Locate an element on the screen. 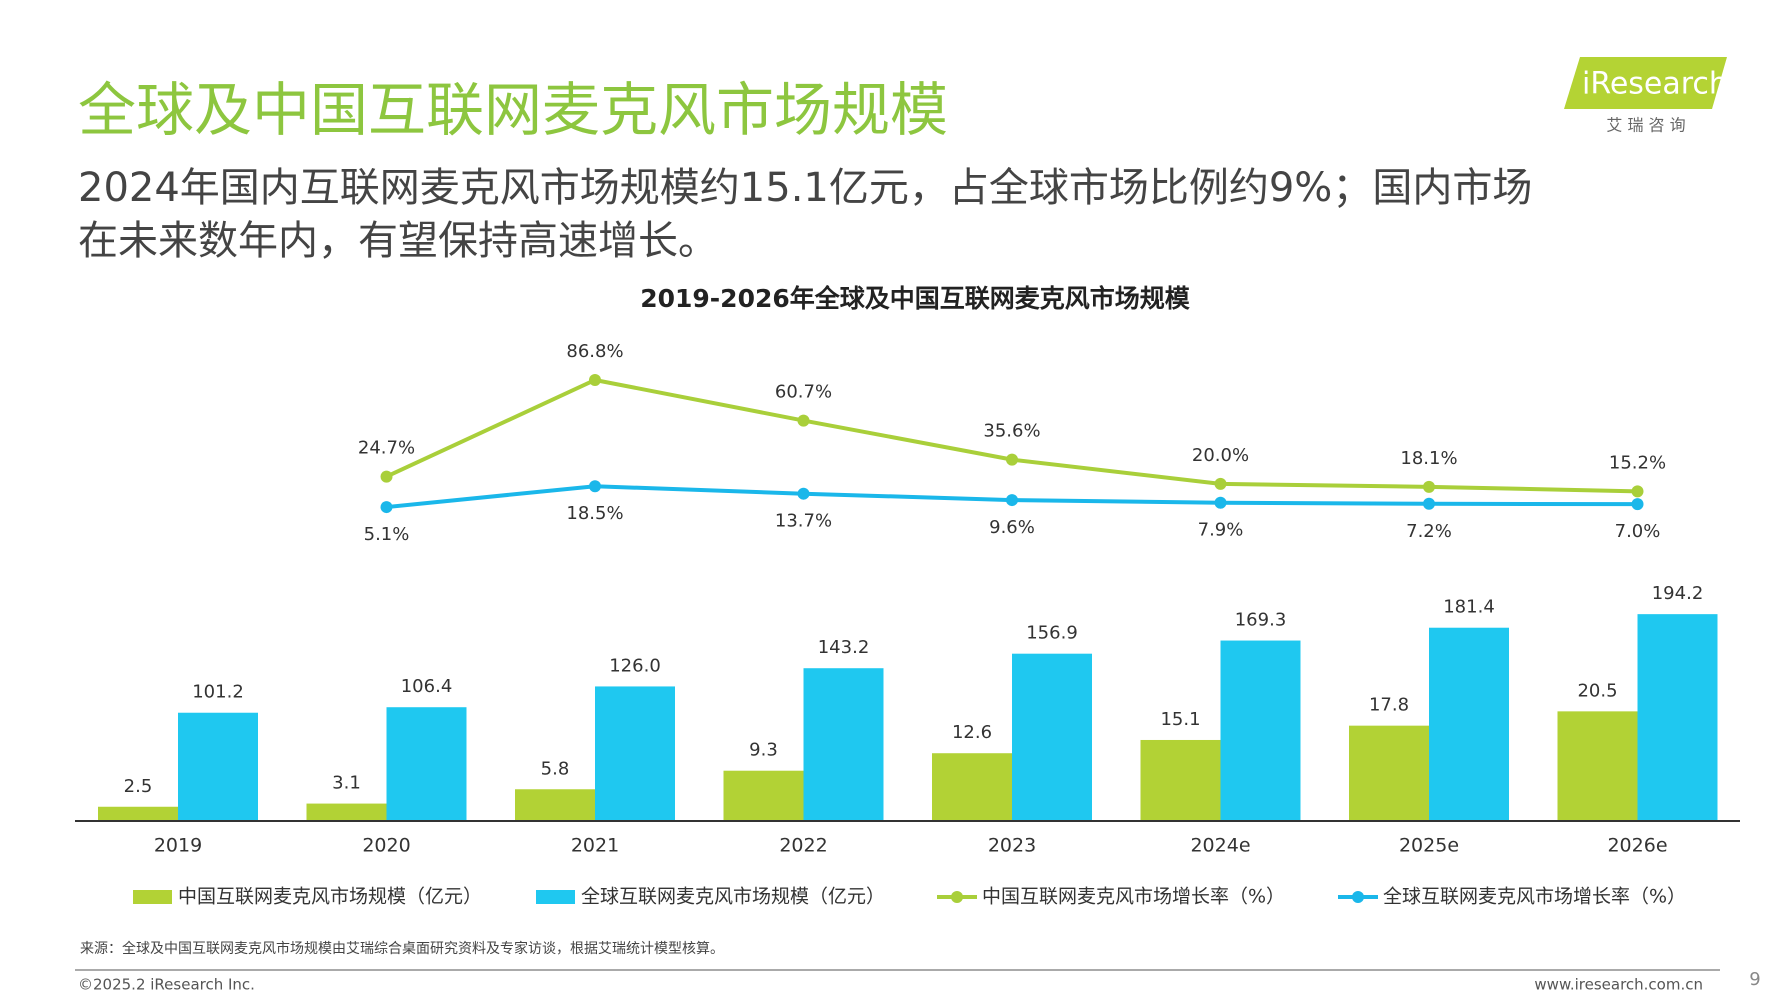 The width and height of the screenshot is (1777, 1000). x-tick-label: 2024e is located at coordinates (1220, 846).